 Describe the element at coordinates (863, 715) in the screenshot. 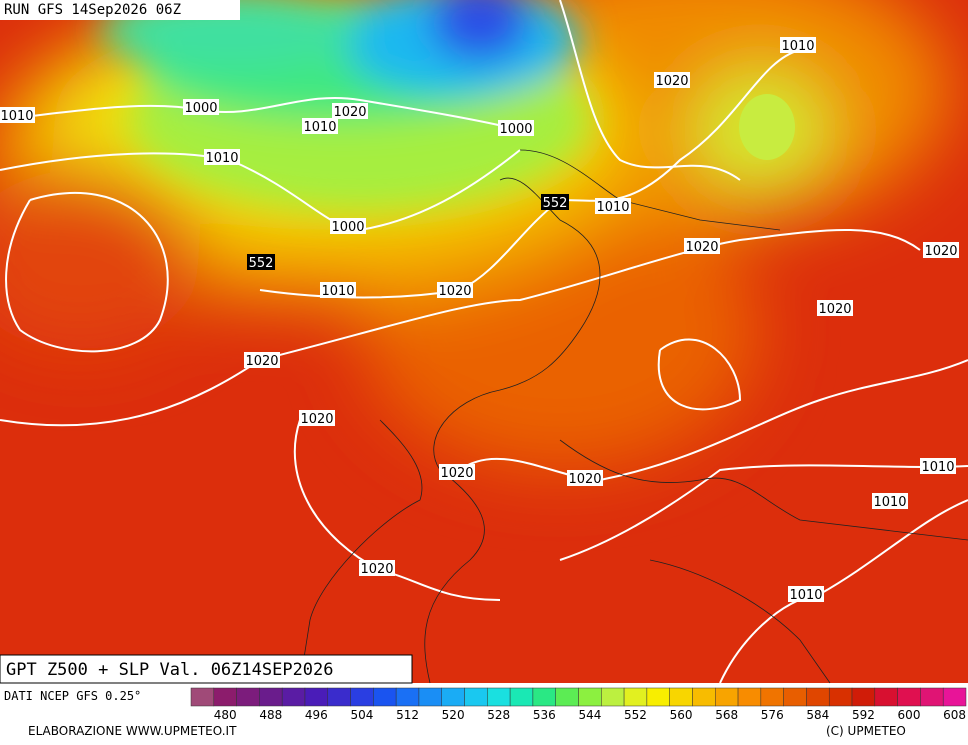

I see `colorbar-tick-label: 592` at that location.